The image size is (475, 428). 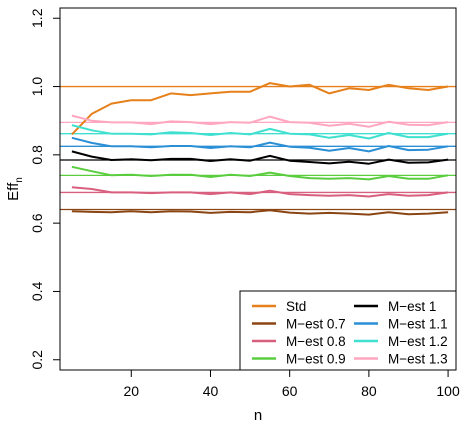 I want to click on y-tick-label: 0.4, so click(x=37, y=292).